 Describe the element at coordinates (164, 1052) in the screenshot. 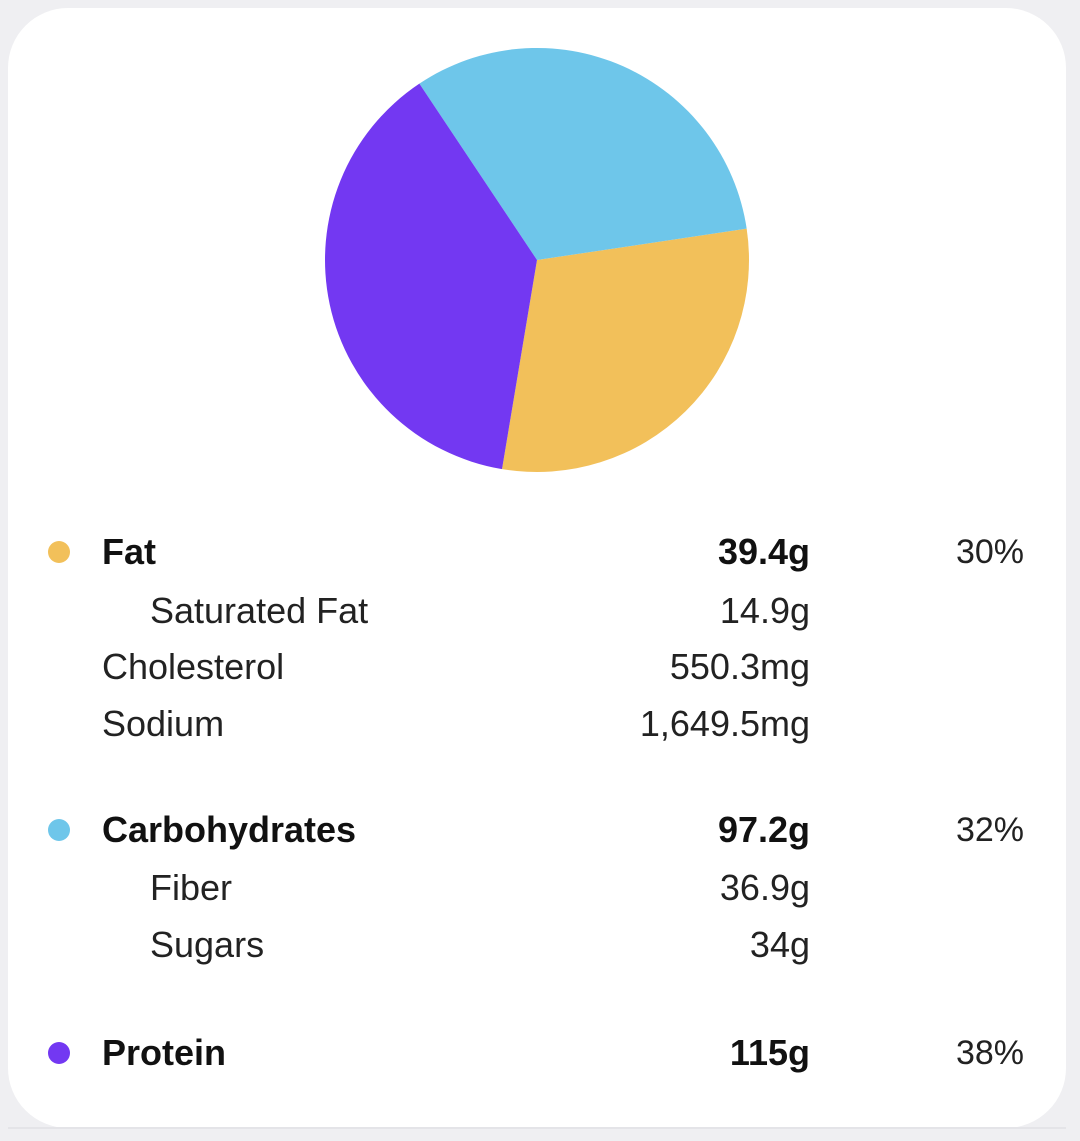

I see `macro-name: Protein` at that location.